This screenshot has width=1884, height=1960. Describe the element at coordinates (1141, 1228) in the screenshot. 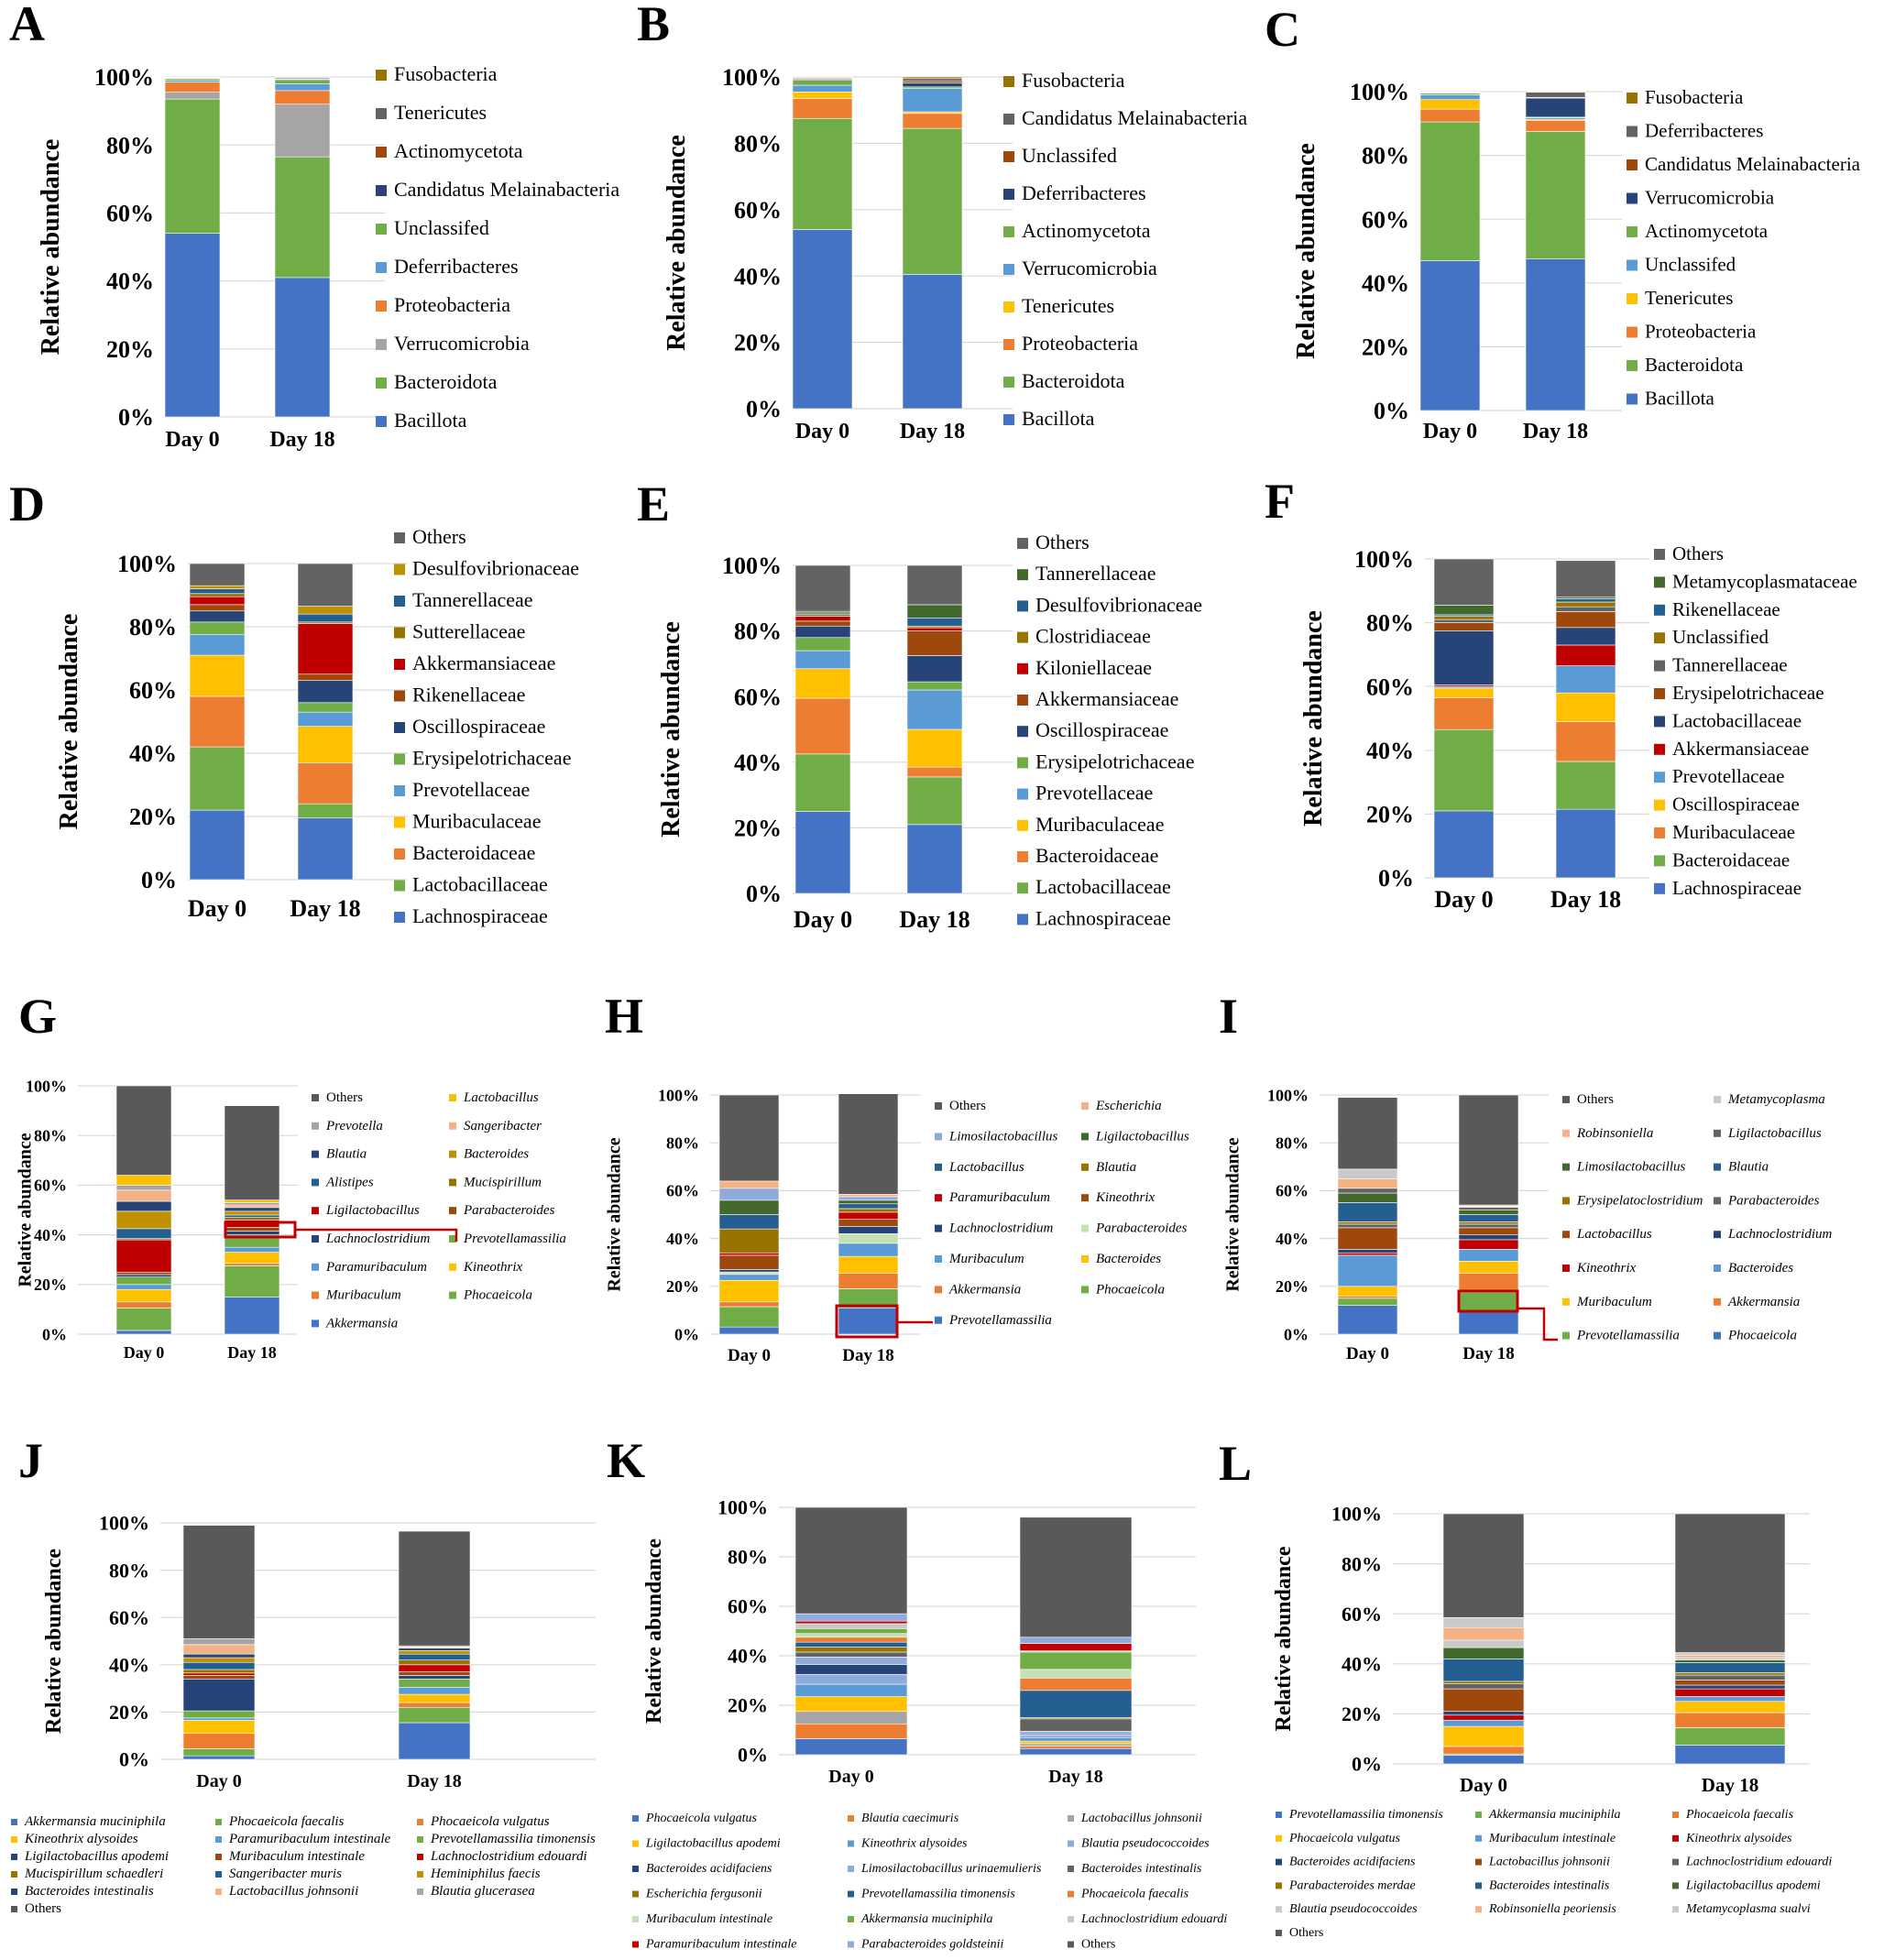

I see `legend-label-parabacteroides: Parabacteroides` at that location.